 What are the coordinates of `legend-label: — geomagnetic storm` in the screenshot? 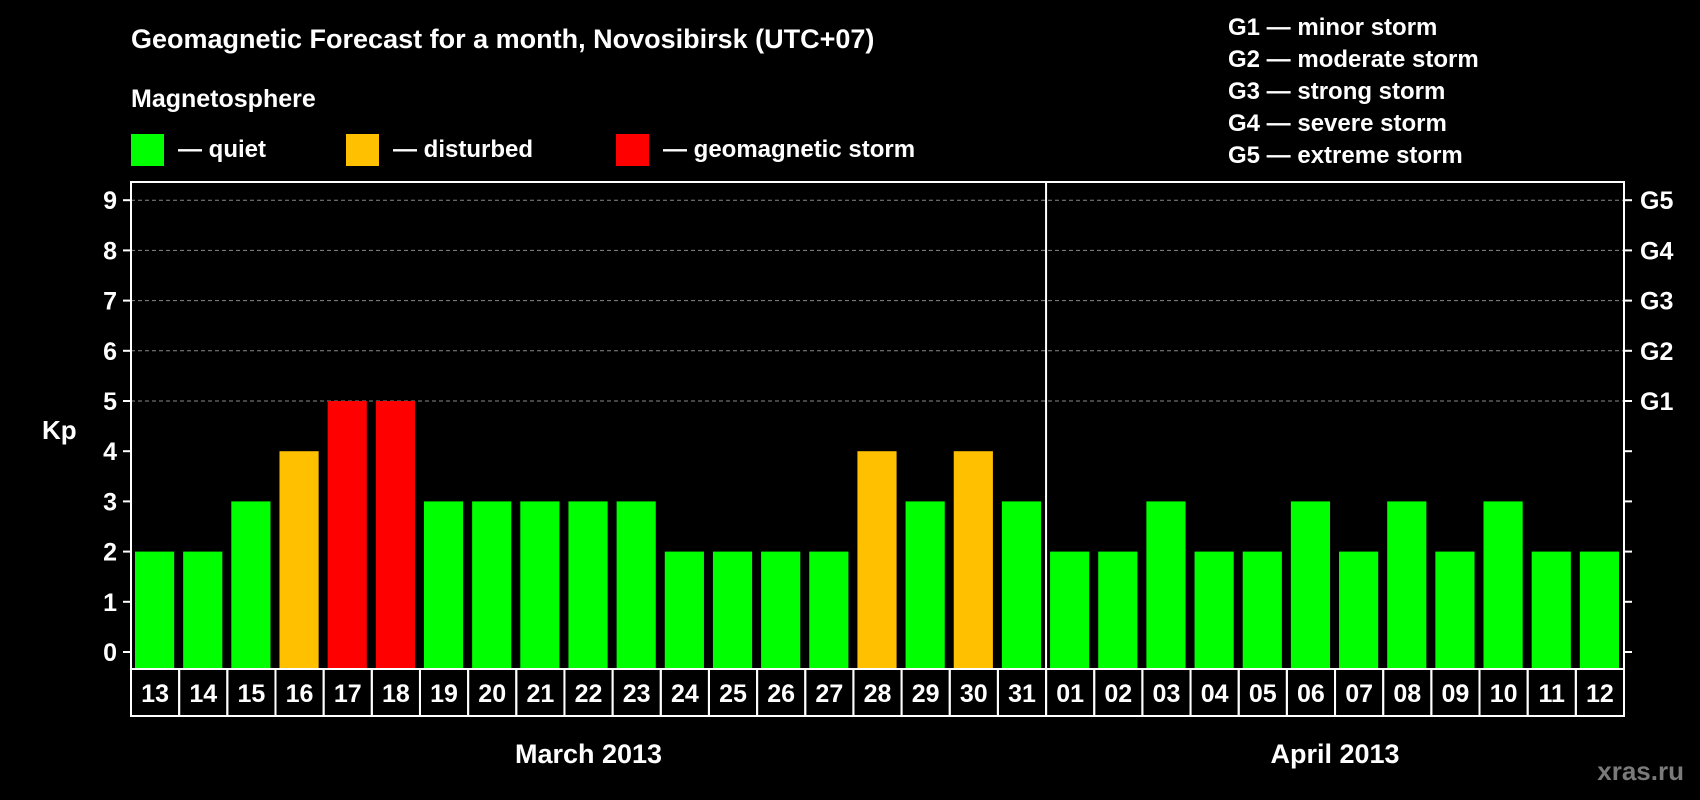 It's located at (789, 149).